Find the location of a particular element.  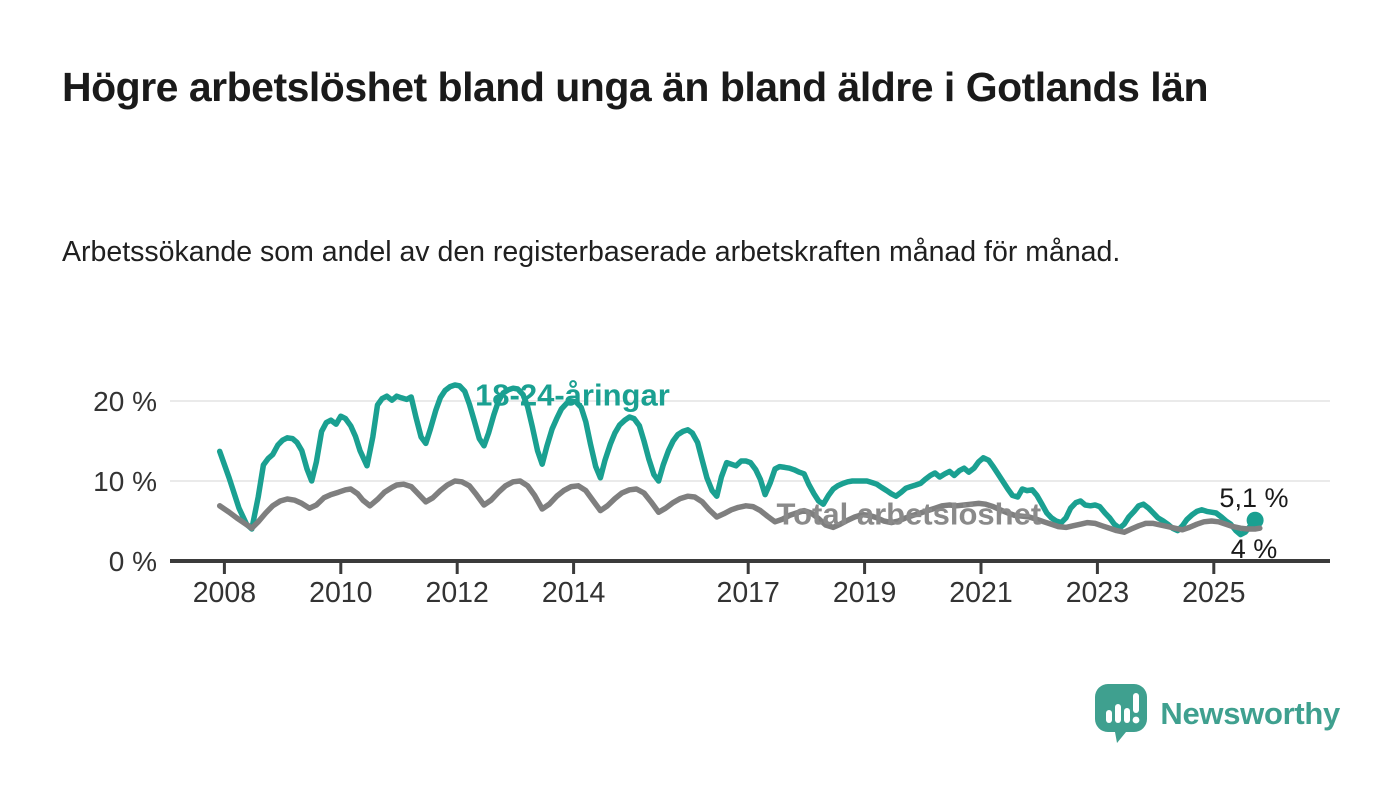

x-tick-label-2014: 2014 is located at coordinates (574, 593).